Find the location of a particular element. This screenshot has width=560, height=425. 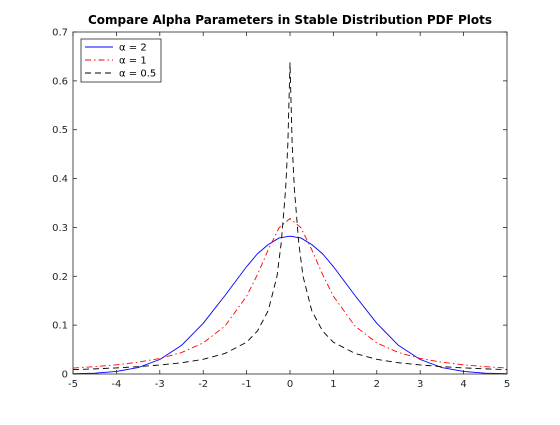

x-tick-label: 2 is located at coordinates (377, 384).